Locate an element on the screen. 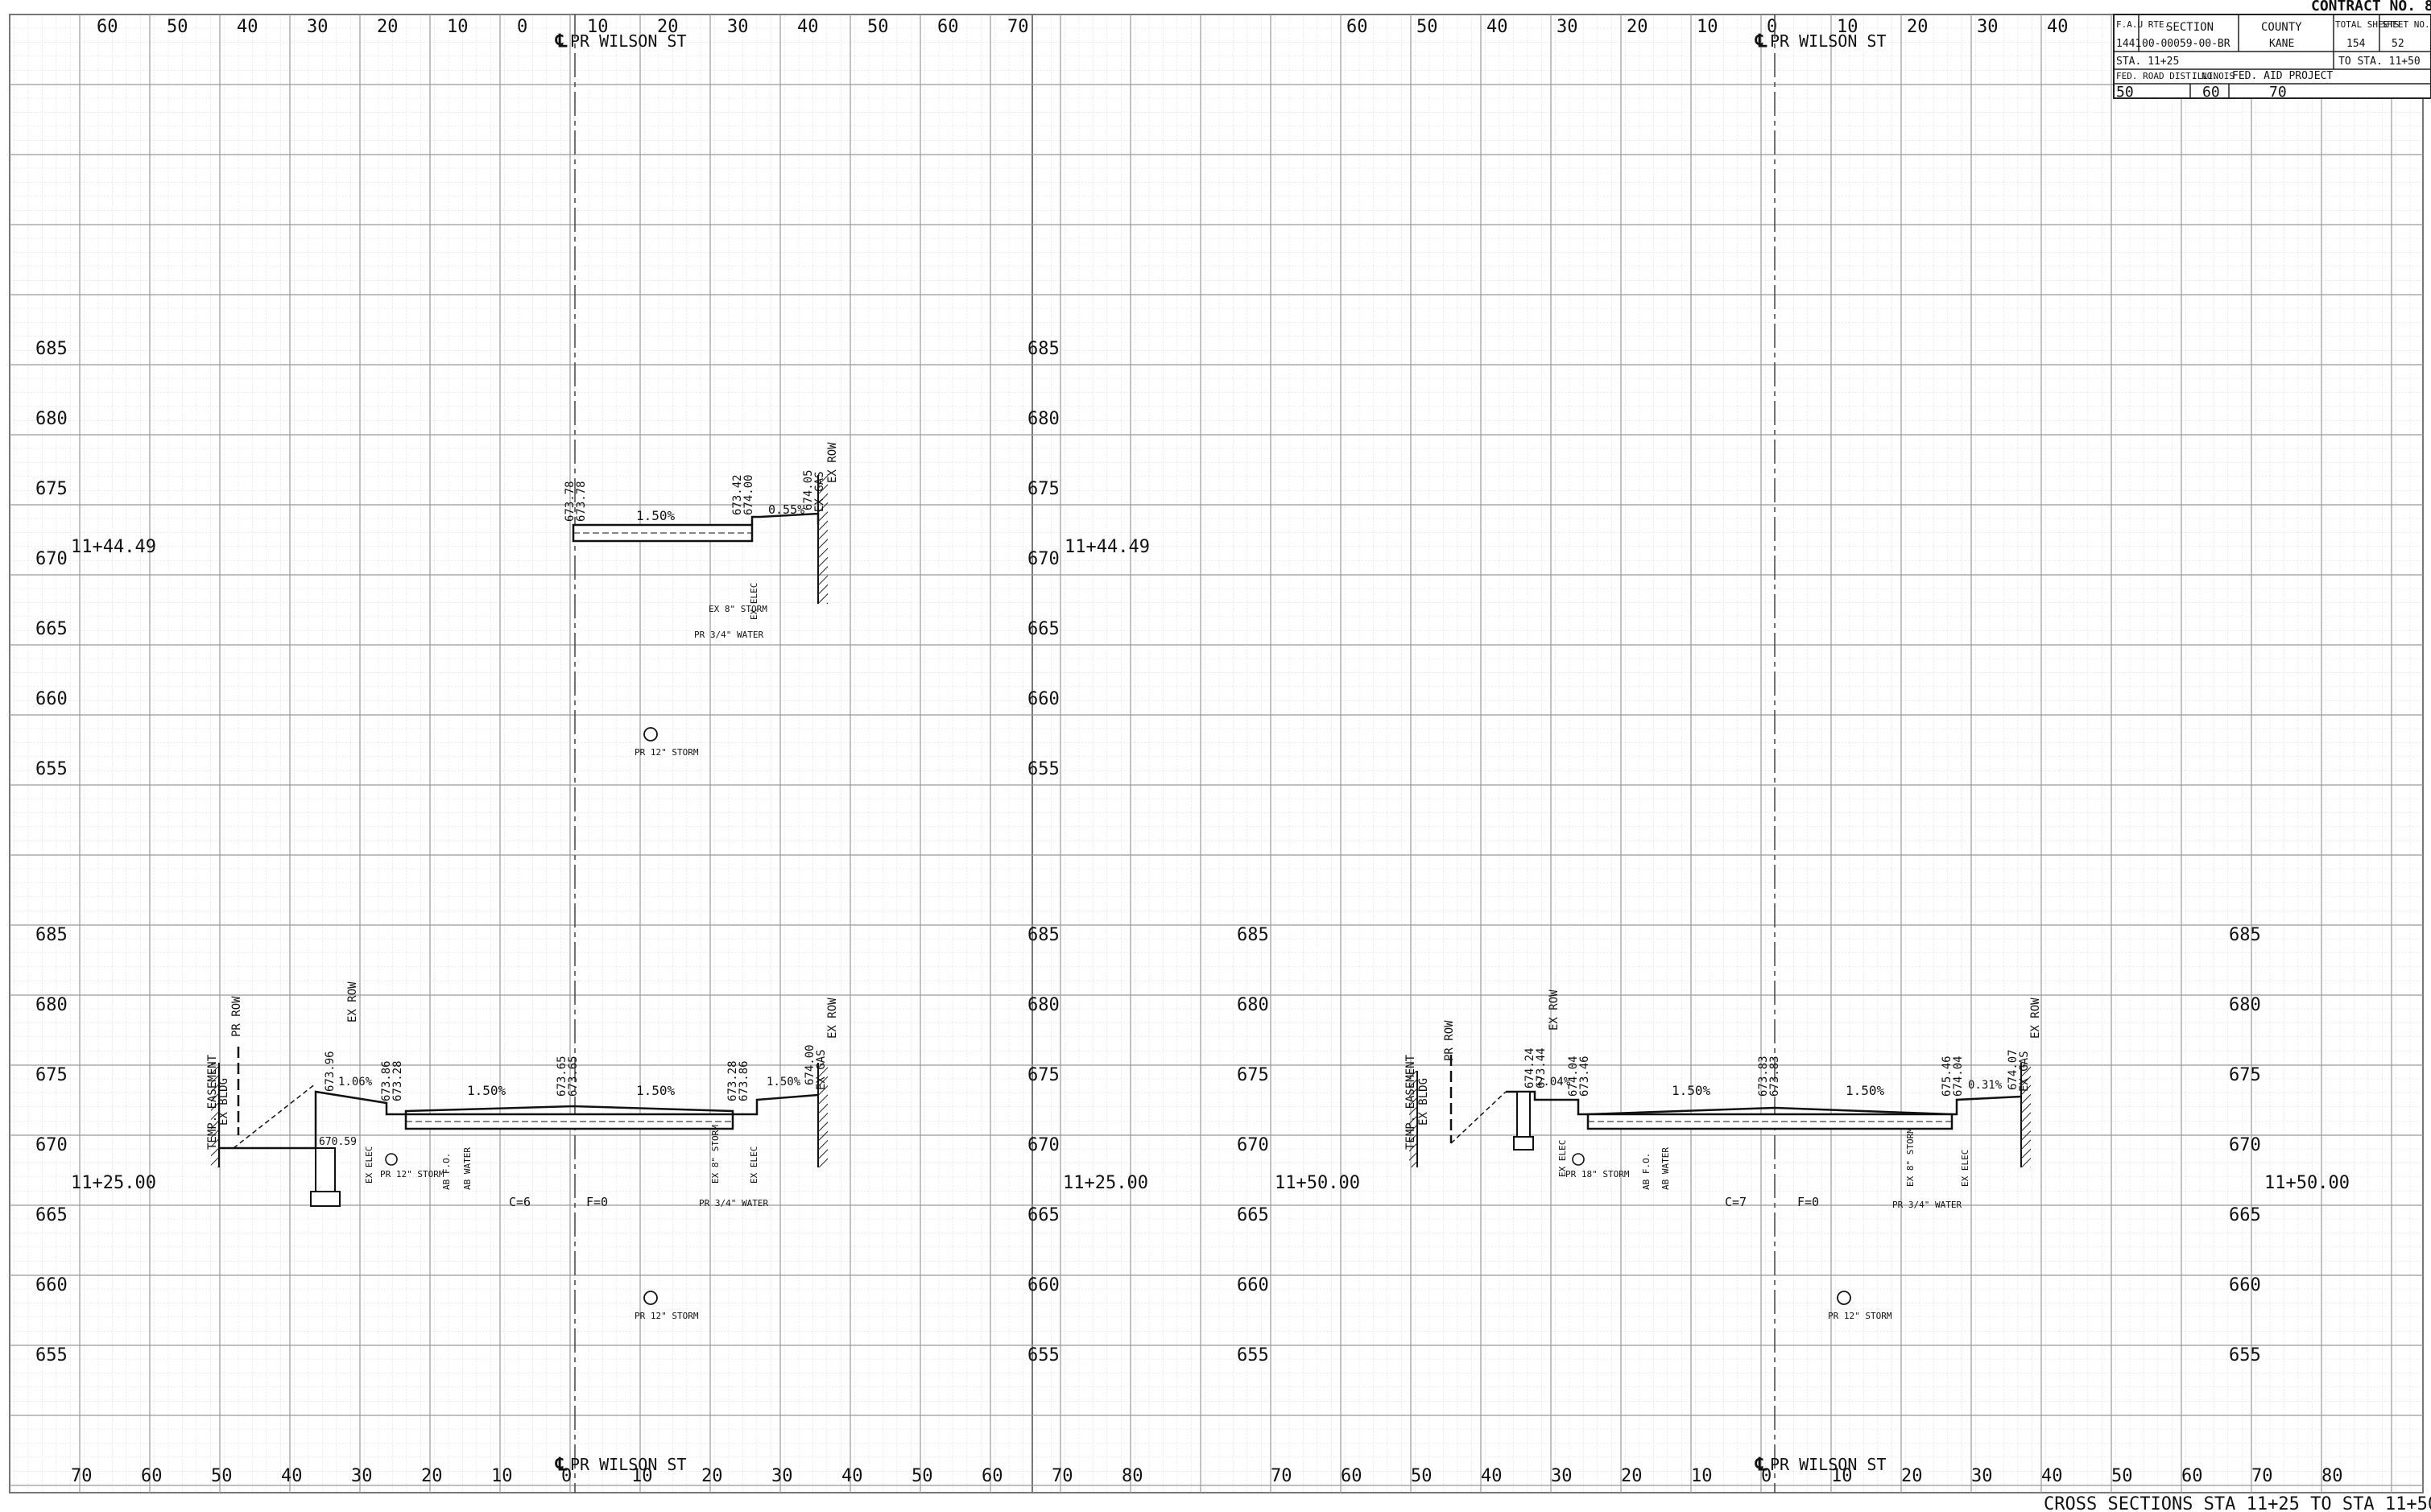 Image resolution: width=2431 pixels, height=1512 pixels. s2-ex-bldg: EX BLDG is located at coordinates (223, 1102).